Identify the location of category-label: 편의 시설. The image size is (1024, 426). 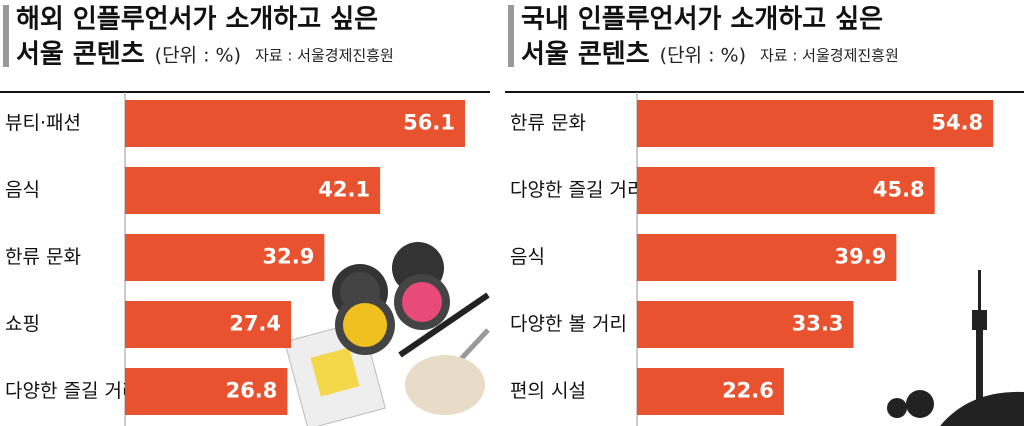
(548, 391).